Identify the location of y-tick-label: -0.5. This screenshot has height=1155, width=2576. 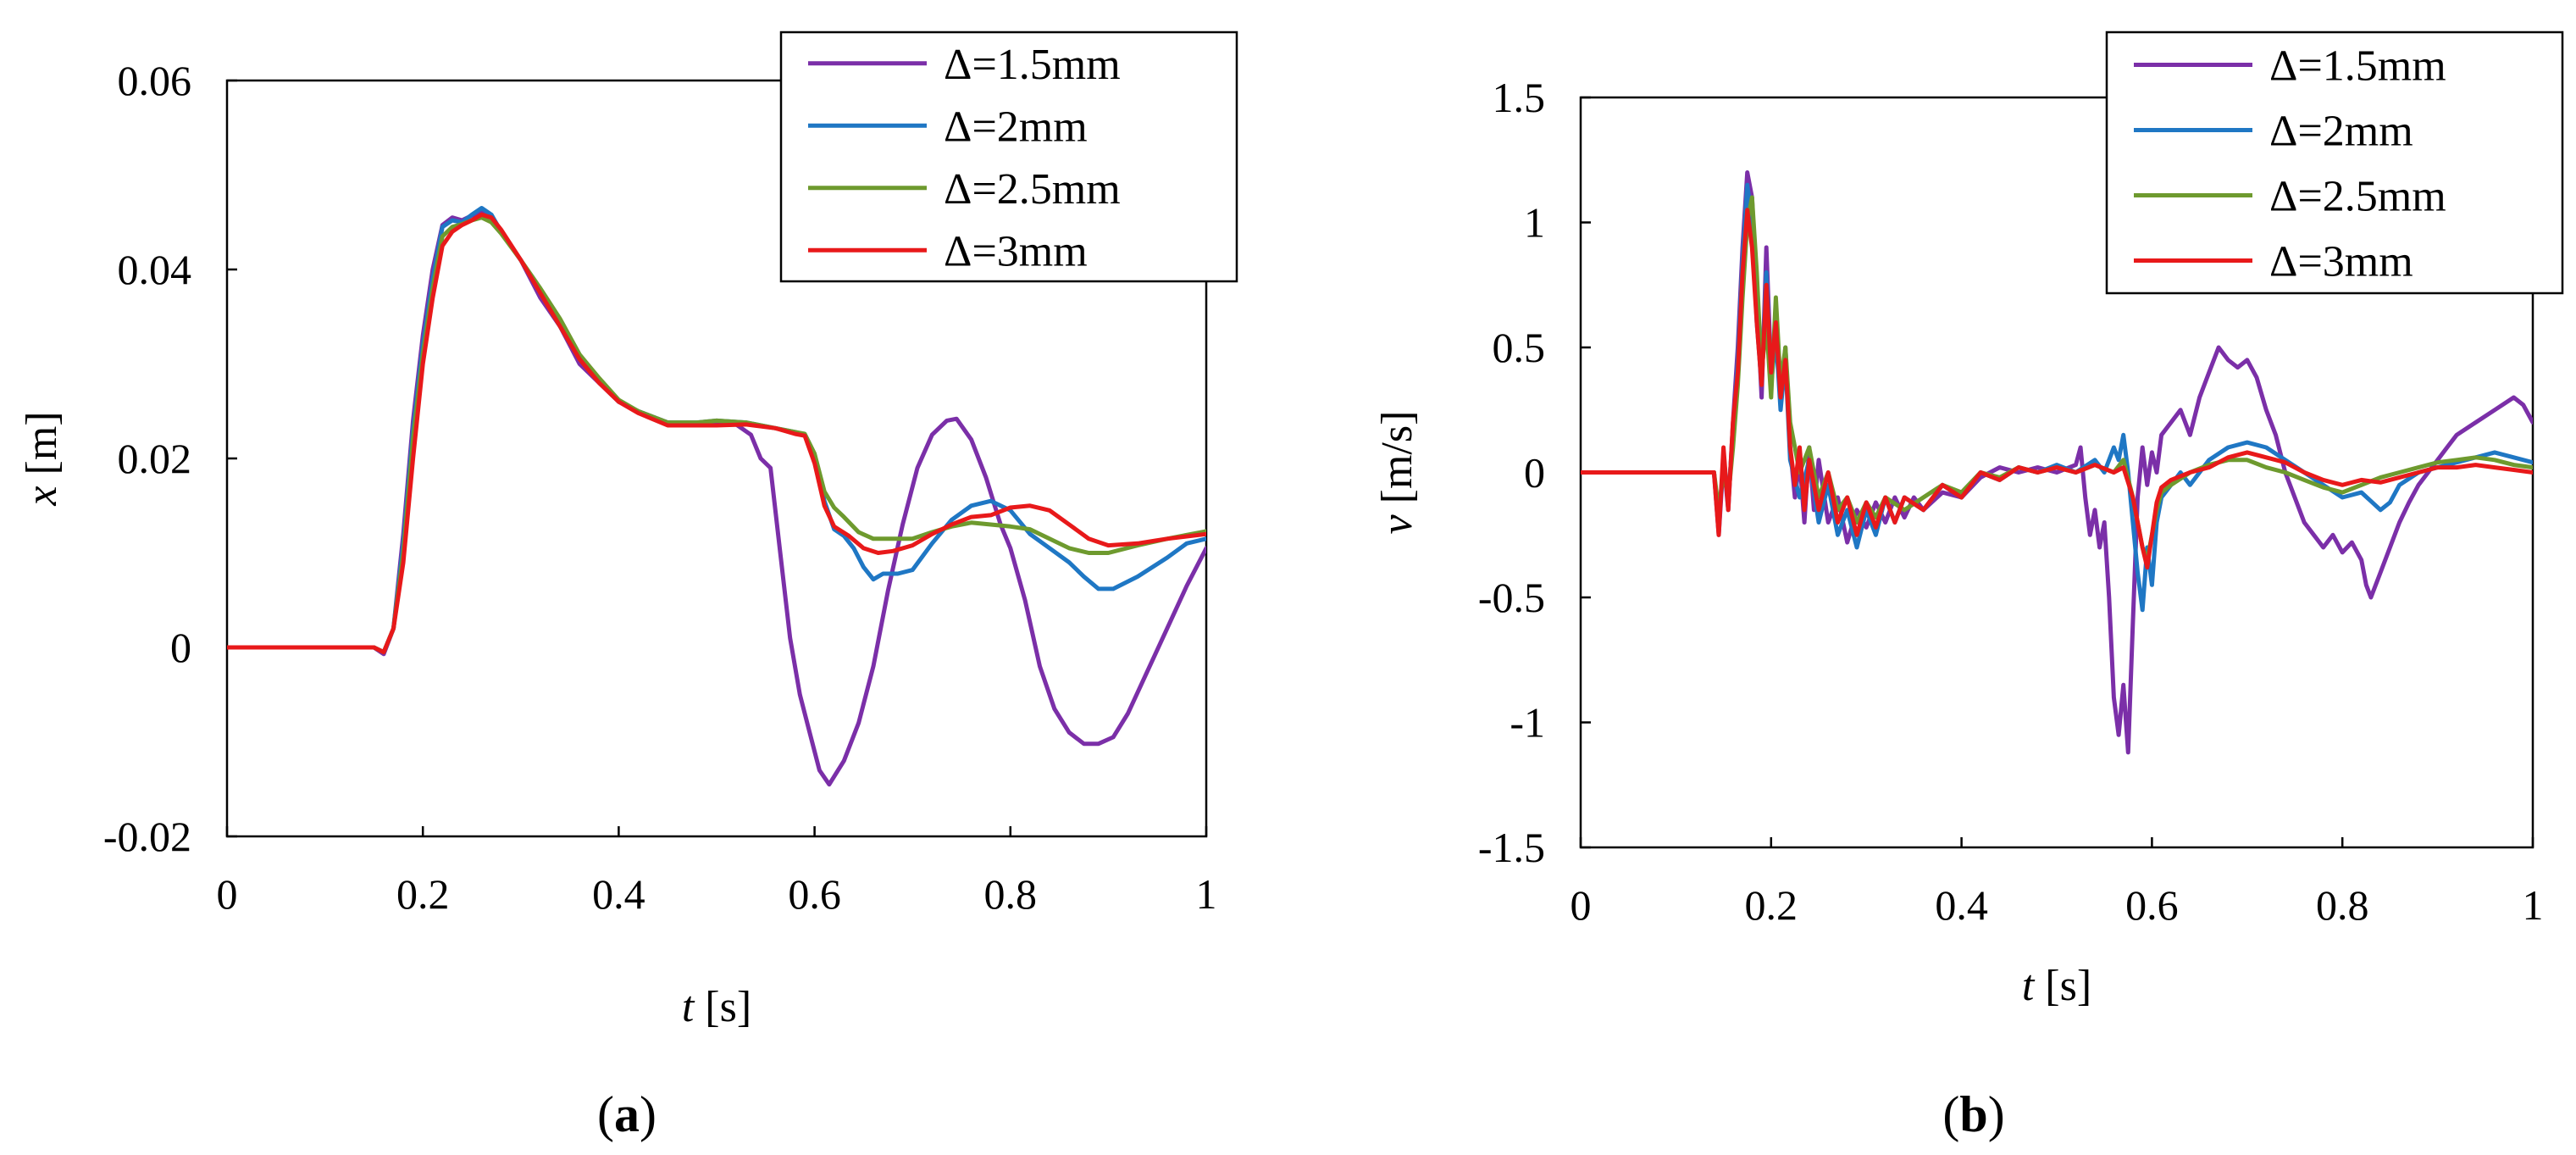
(1511, 597).